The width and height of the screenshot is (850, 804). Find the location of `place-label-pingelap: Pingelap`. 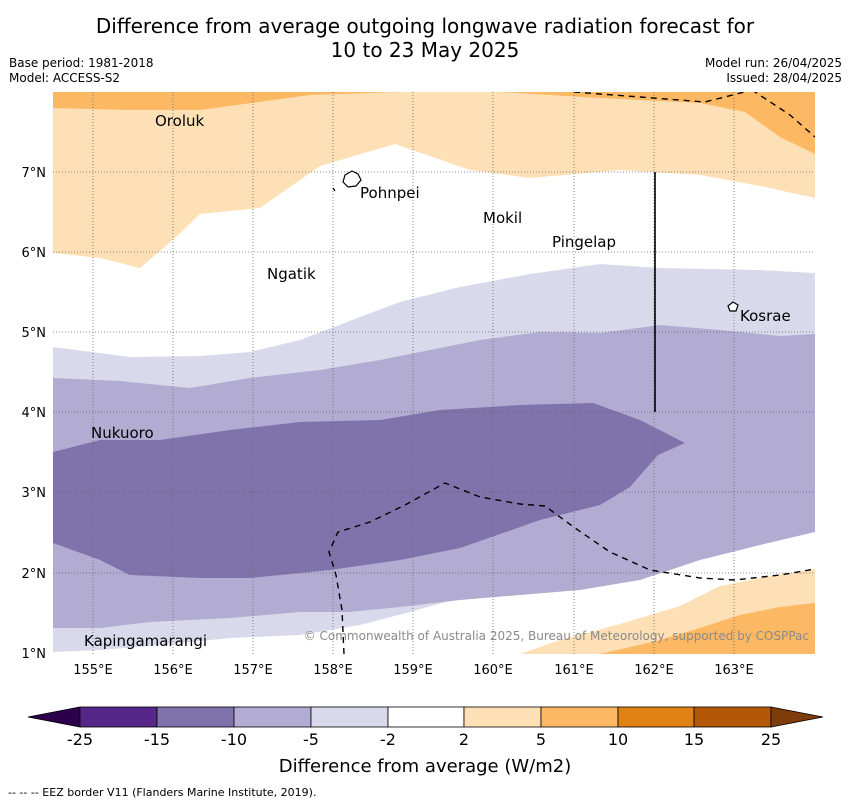

place-label-pingelap: Pingelap is located at coordinates (584, 242).